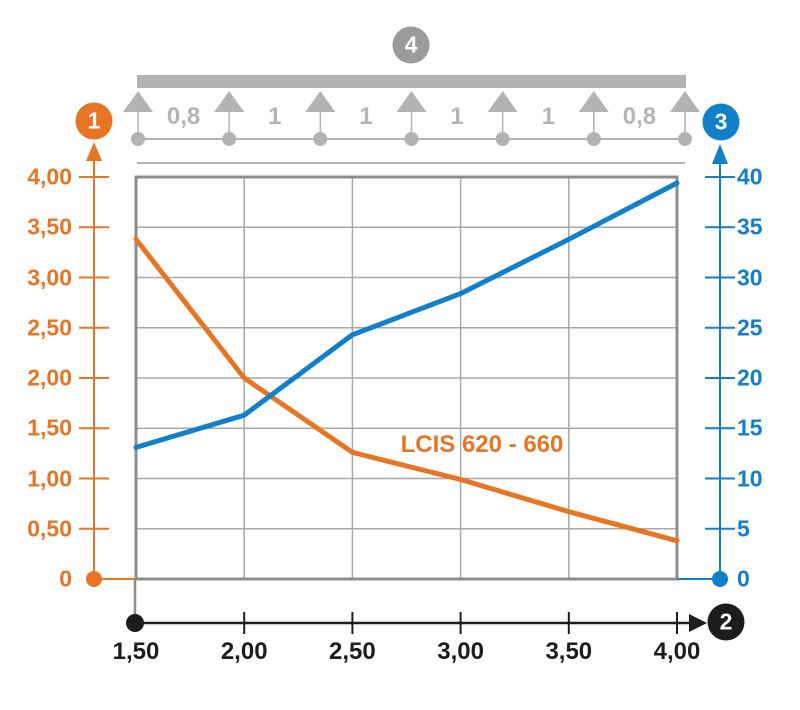 The image size is (800, 710). What do you see at coordinates (721, 122) in the screenshot?
I see `right-axis-marker-3-badge: 3` at bounding box center [721, 122].